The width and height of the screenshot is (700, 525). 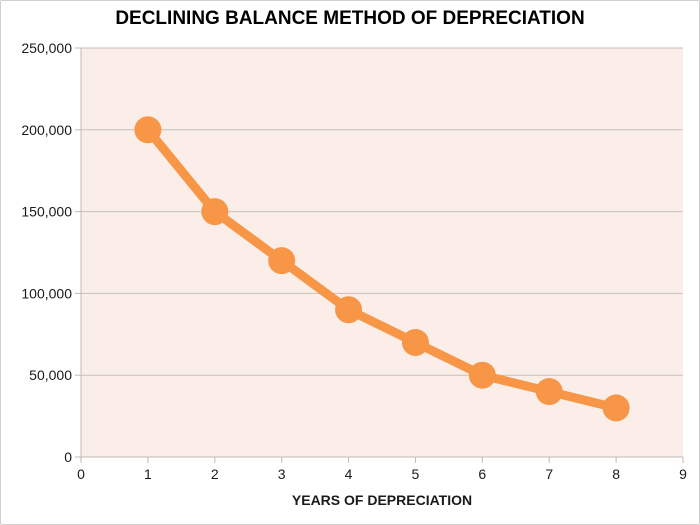 What do you see at coordinates (46, 212) in the screenshot?
I see `y-tick-label: 150,000` at bounding box center [46, 212].